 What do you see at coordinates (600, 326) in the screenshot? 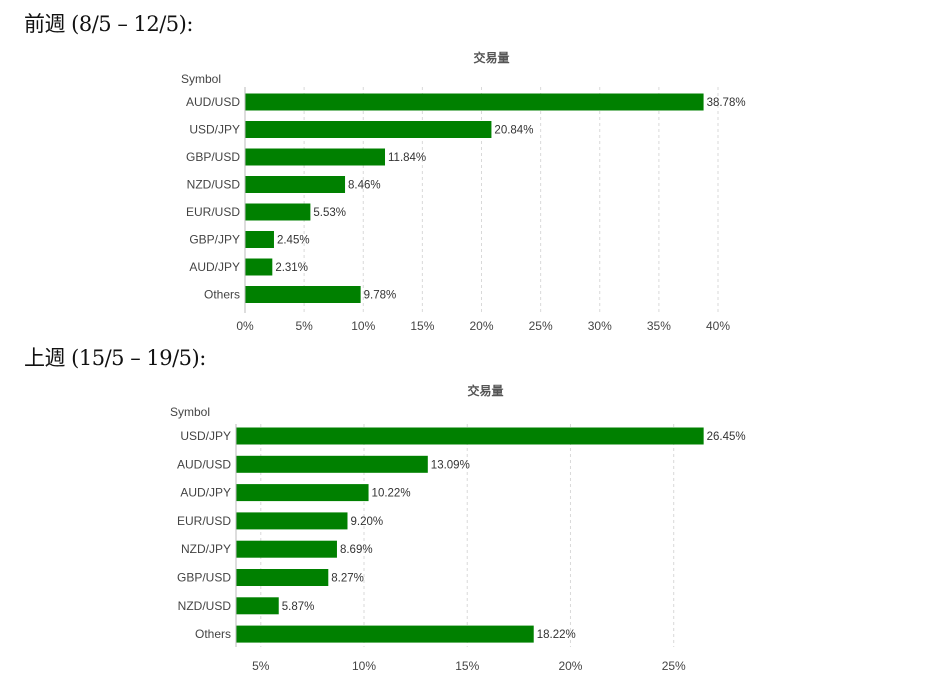
I see `x-tick-label: 30%` at bounding box center [600, 326].